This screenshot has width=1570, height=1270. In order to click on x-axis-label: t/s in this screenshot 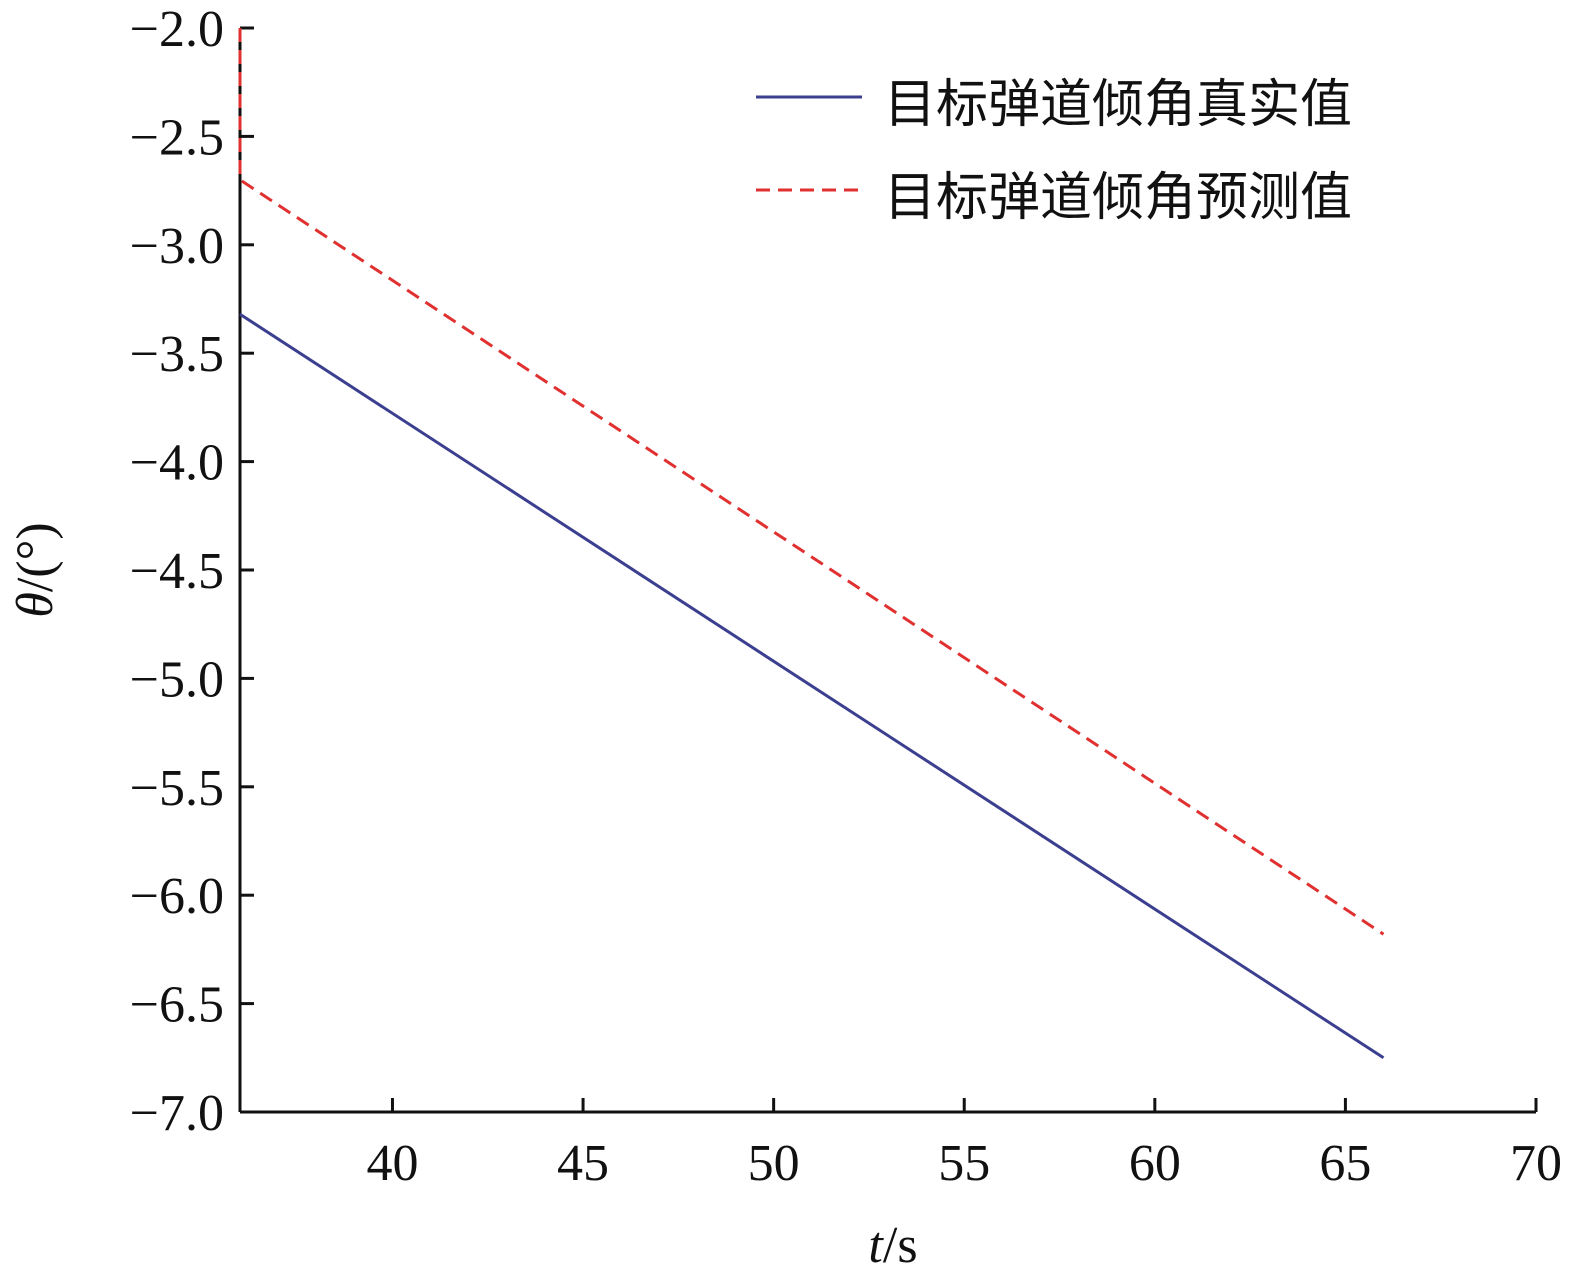, I will do `click(892, 1243)`.